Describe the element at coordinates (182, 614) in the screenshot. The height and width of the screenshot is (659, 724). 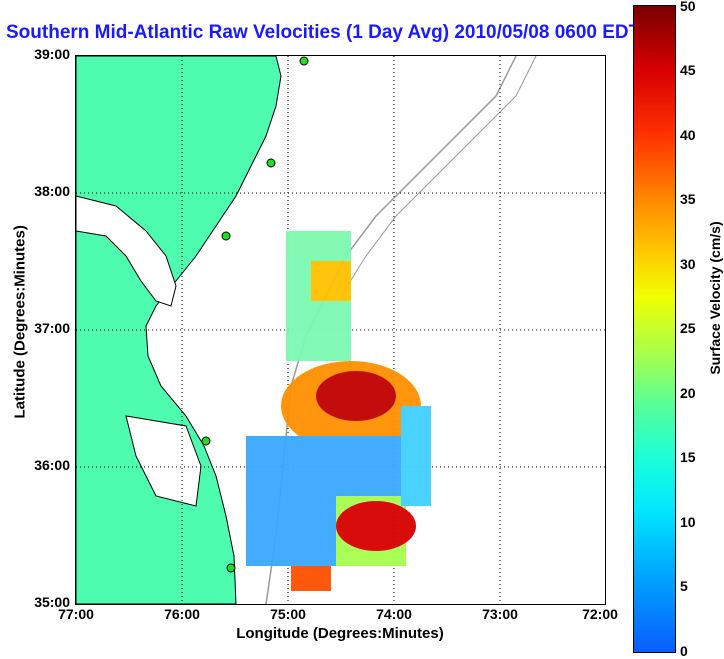
I see `x-tick-label: 76:00` at that location.